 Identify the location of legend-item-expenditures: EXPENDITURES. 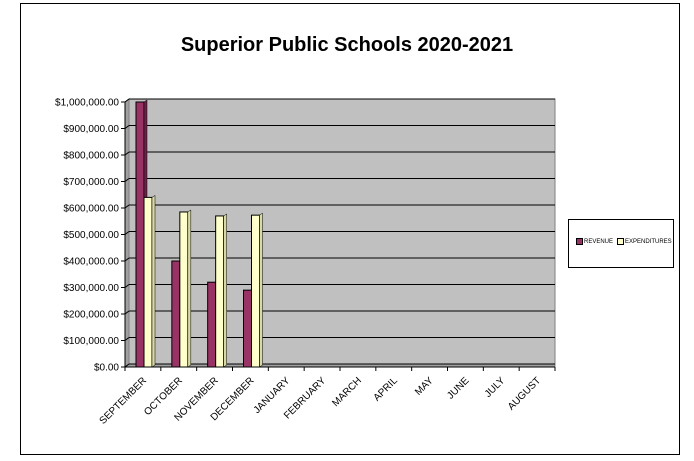
(644, 241).